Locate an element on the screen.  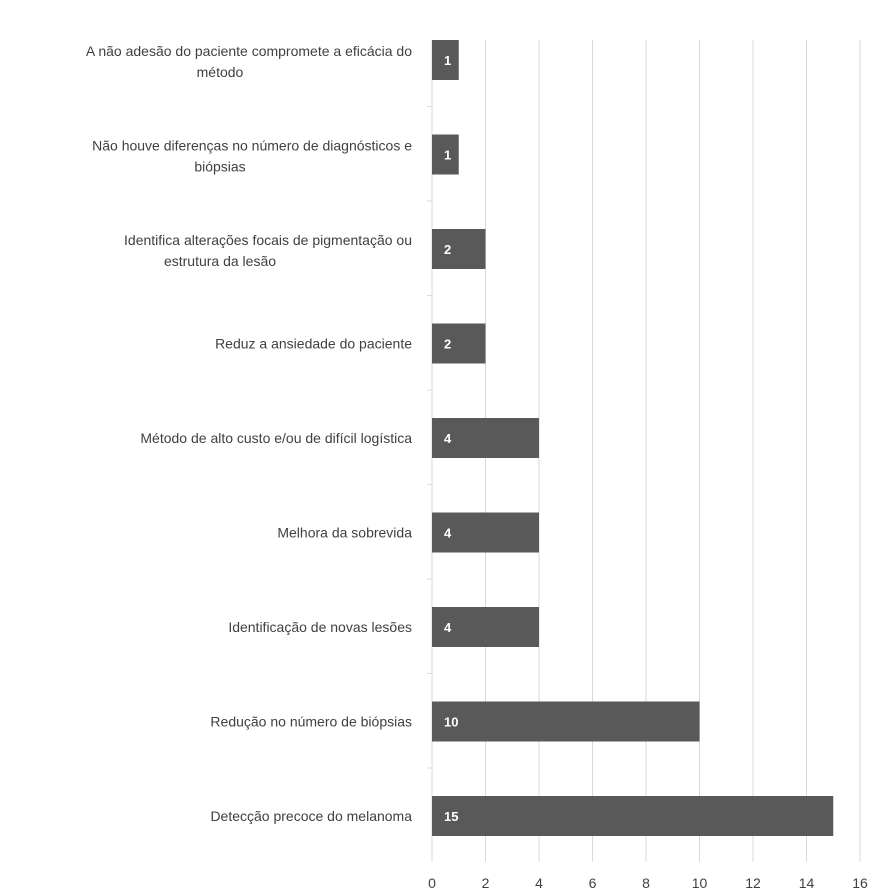
data-label: 15 is located at coordinates (451, 816).